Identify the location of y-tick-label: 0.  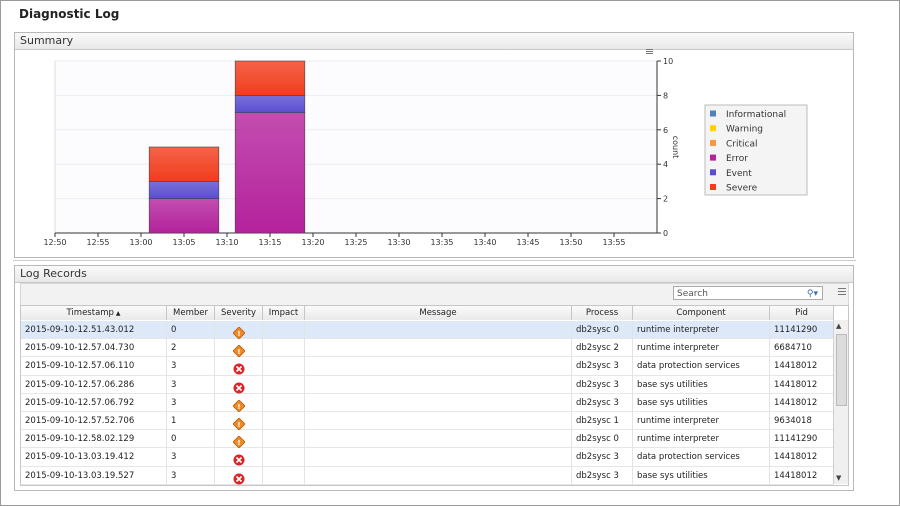
(665, 233).